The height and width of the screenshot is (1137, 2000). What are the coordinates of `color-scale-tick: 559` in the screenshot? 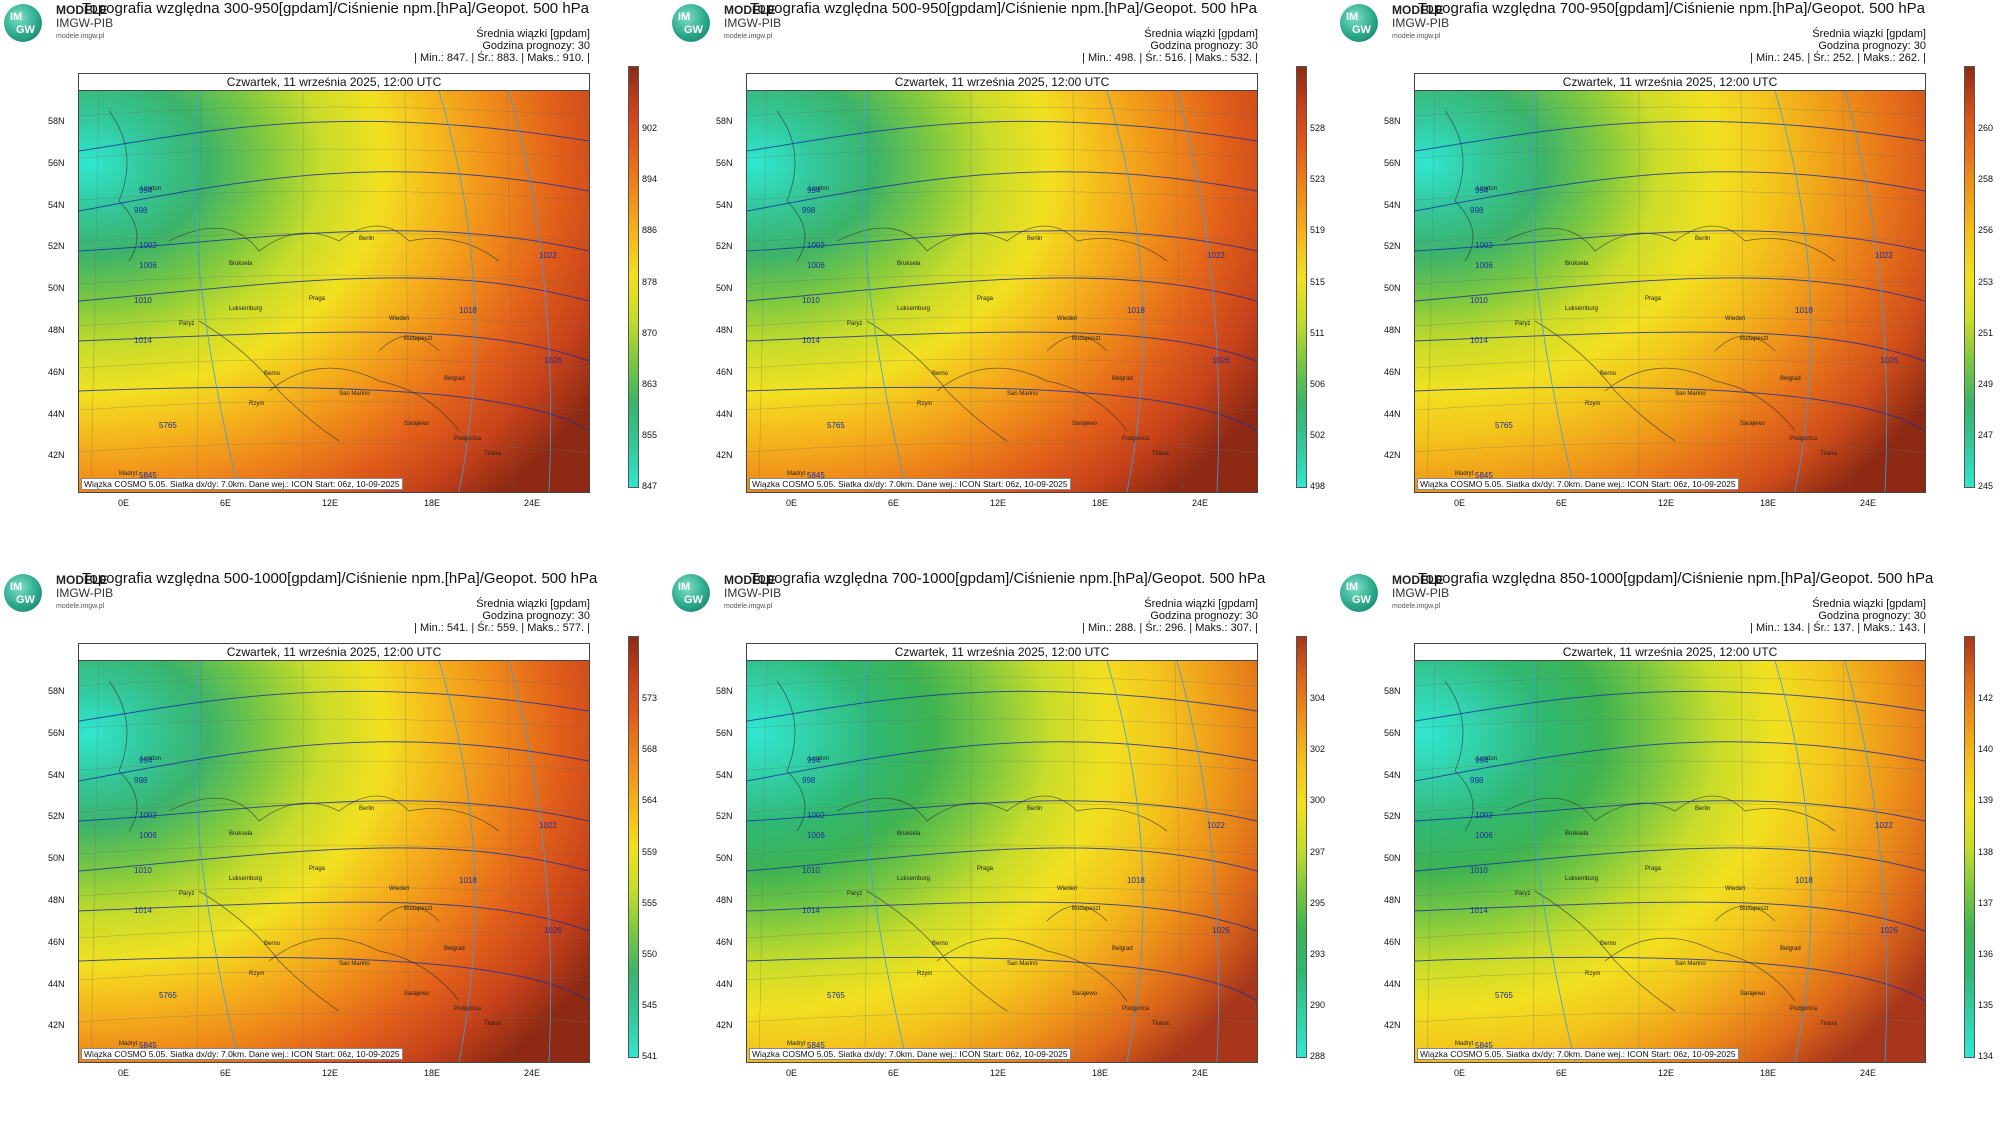 It's located at (650, 851).